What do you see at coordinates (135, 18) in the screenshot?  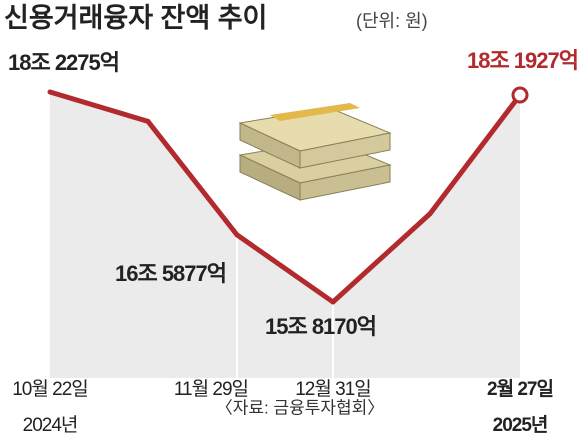 I see `chart-title: 신용거래융자 잔액 추이` at bounding box center [135, 18].